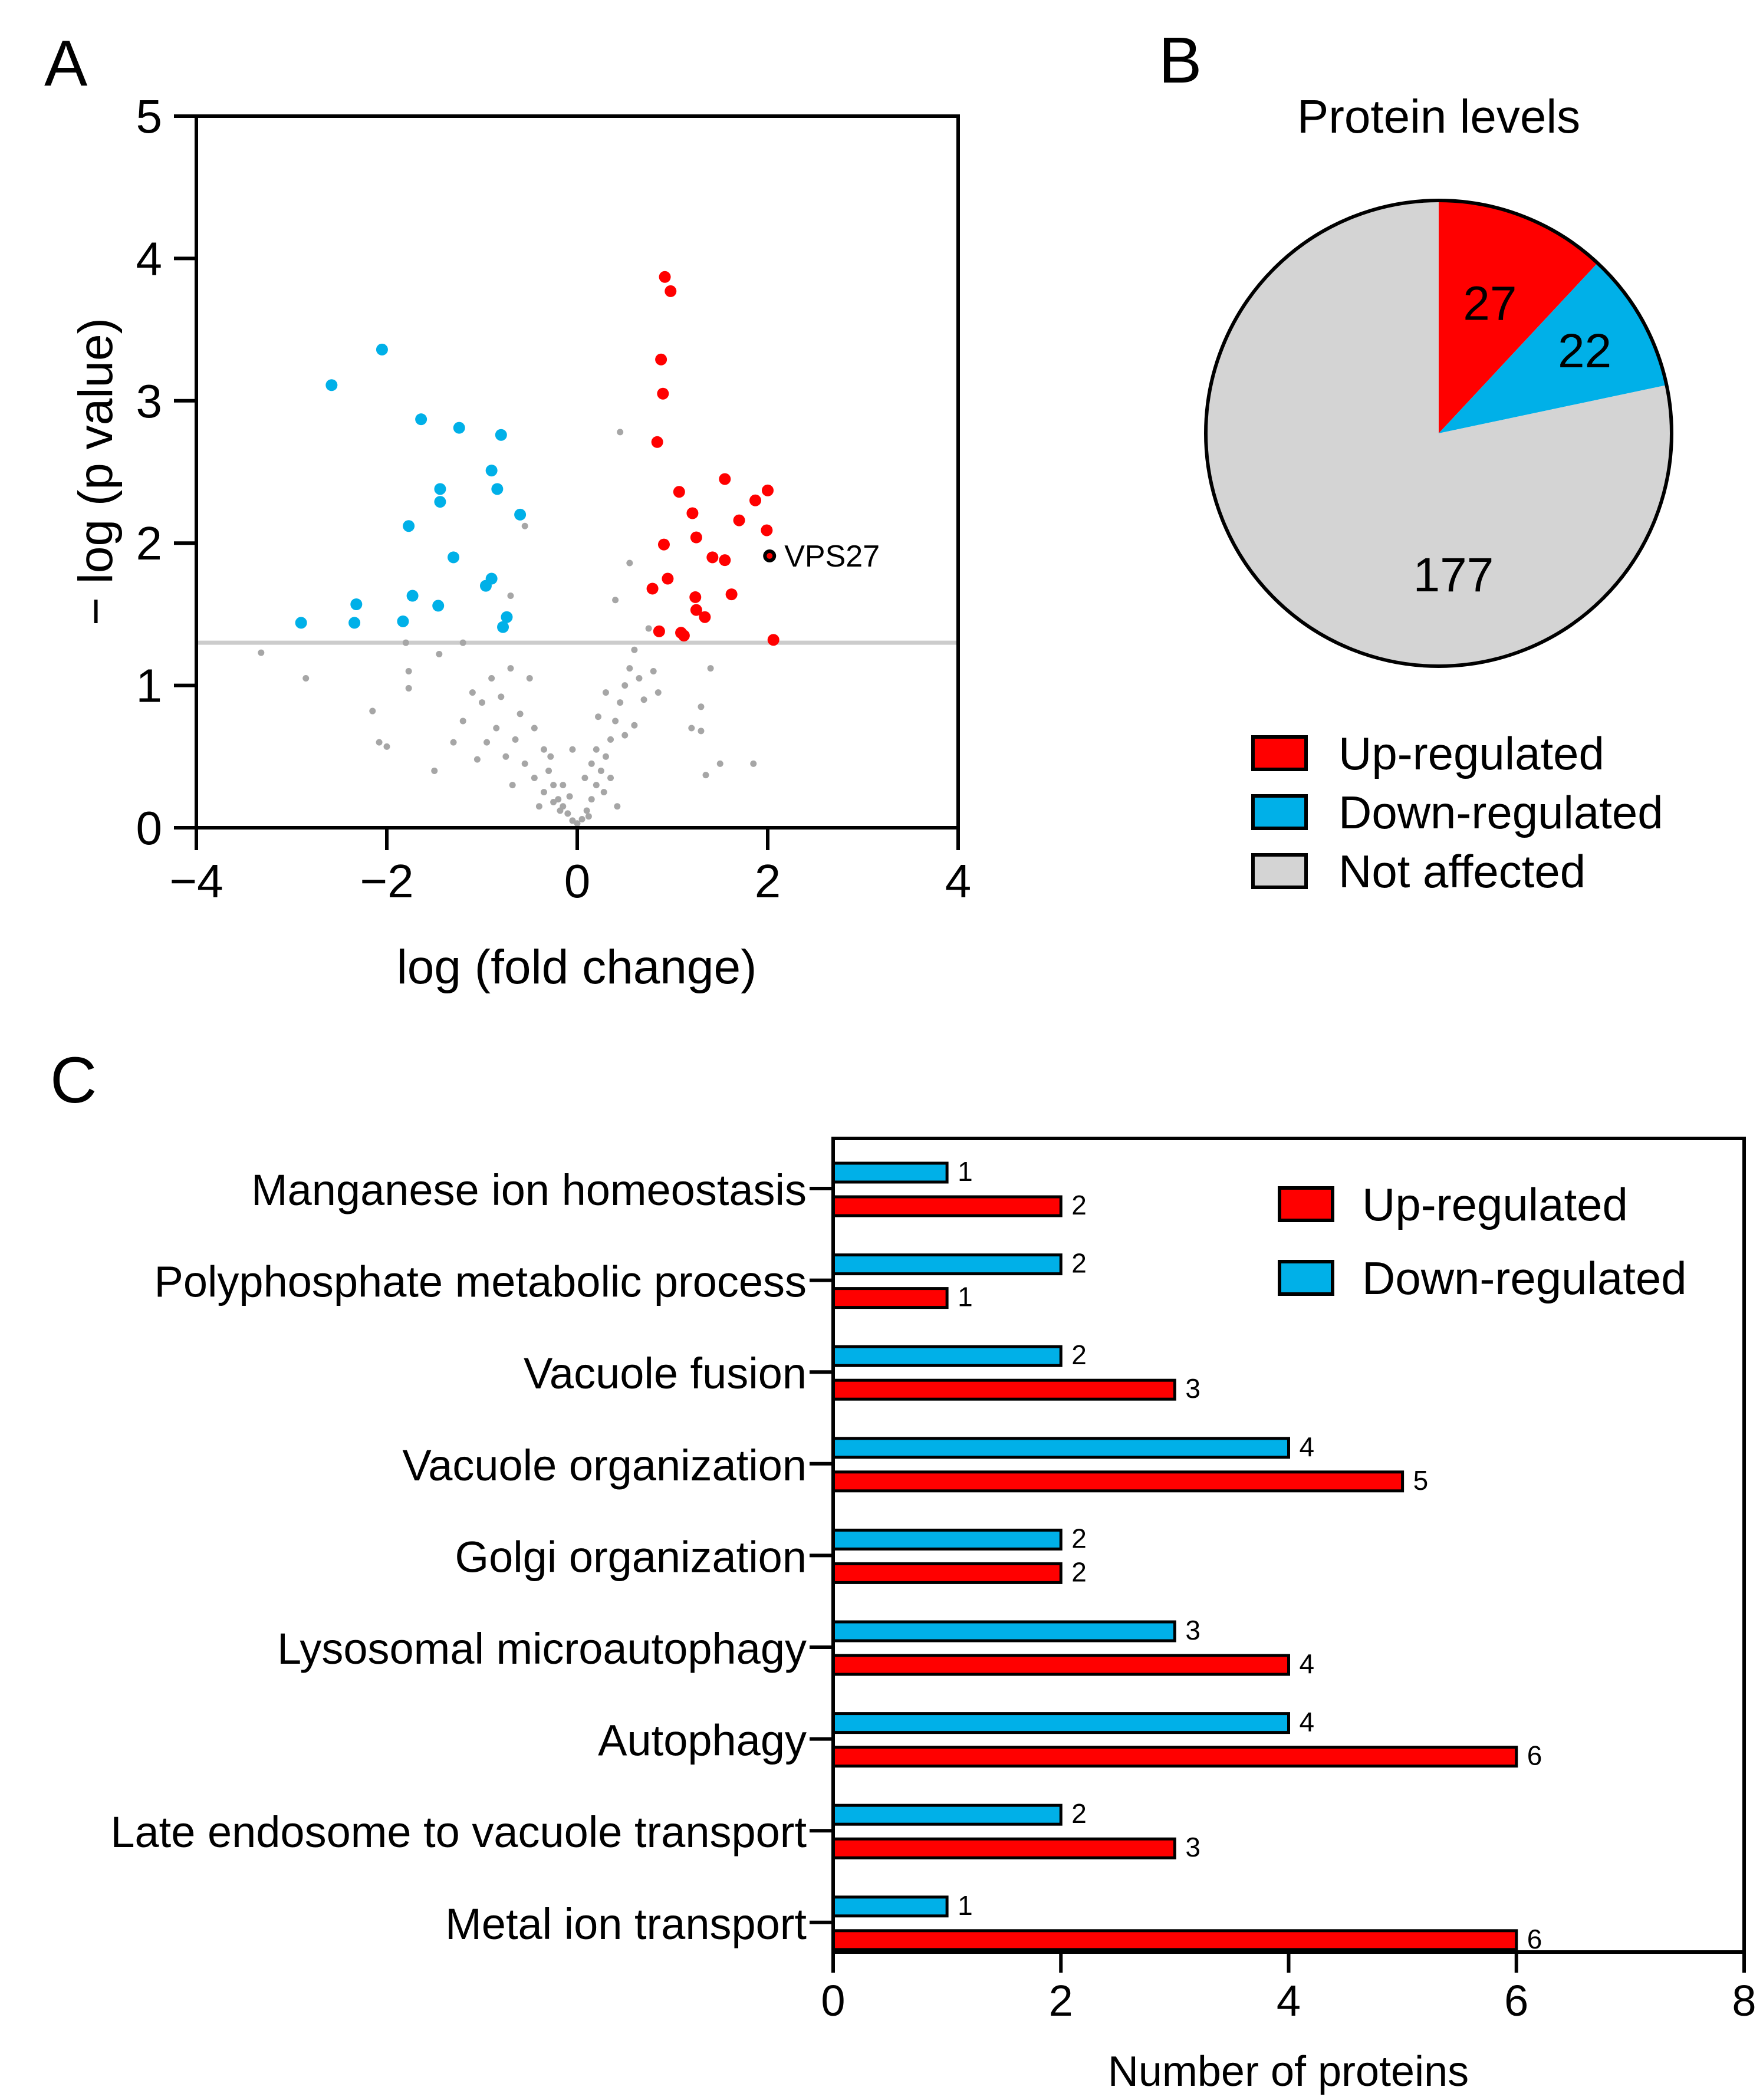  I want to click on vps27-label: VPS27, so click(832, 557).